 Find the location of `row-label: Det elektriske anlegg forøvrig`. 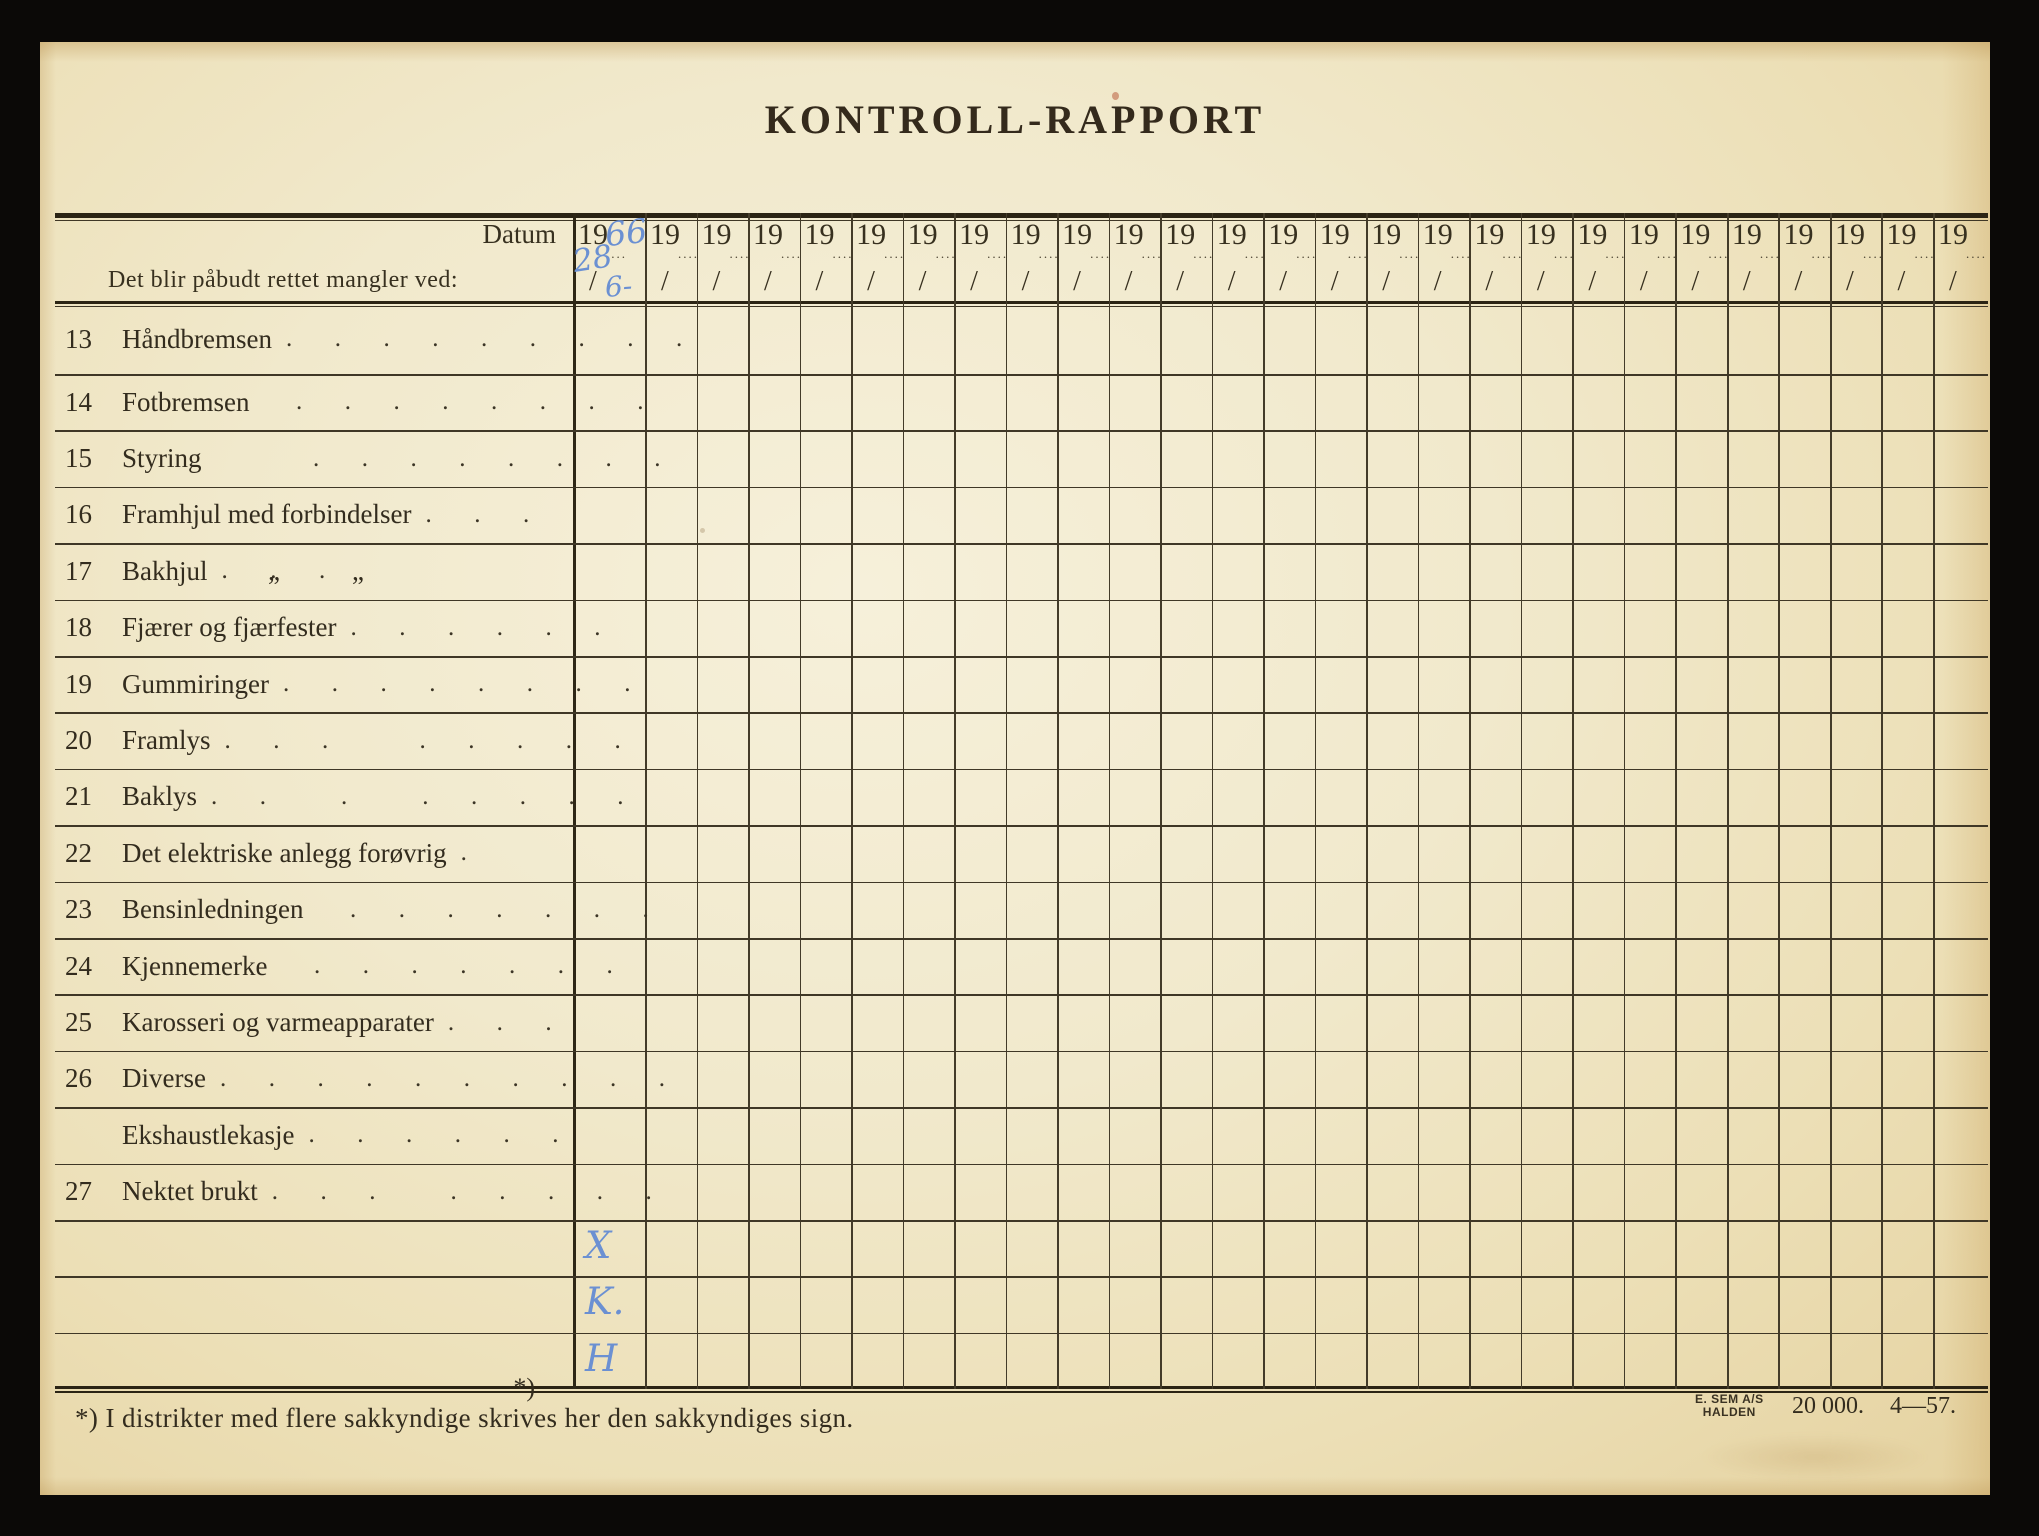

row-label: Det elektriske anlegg forøvrig is located at coordinates (284, 852).